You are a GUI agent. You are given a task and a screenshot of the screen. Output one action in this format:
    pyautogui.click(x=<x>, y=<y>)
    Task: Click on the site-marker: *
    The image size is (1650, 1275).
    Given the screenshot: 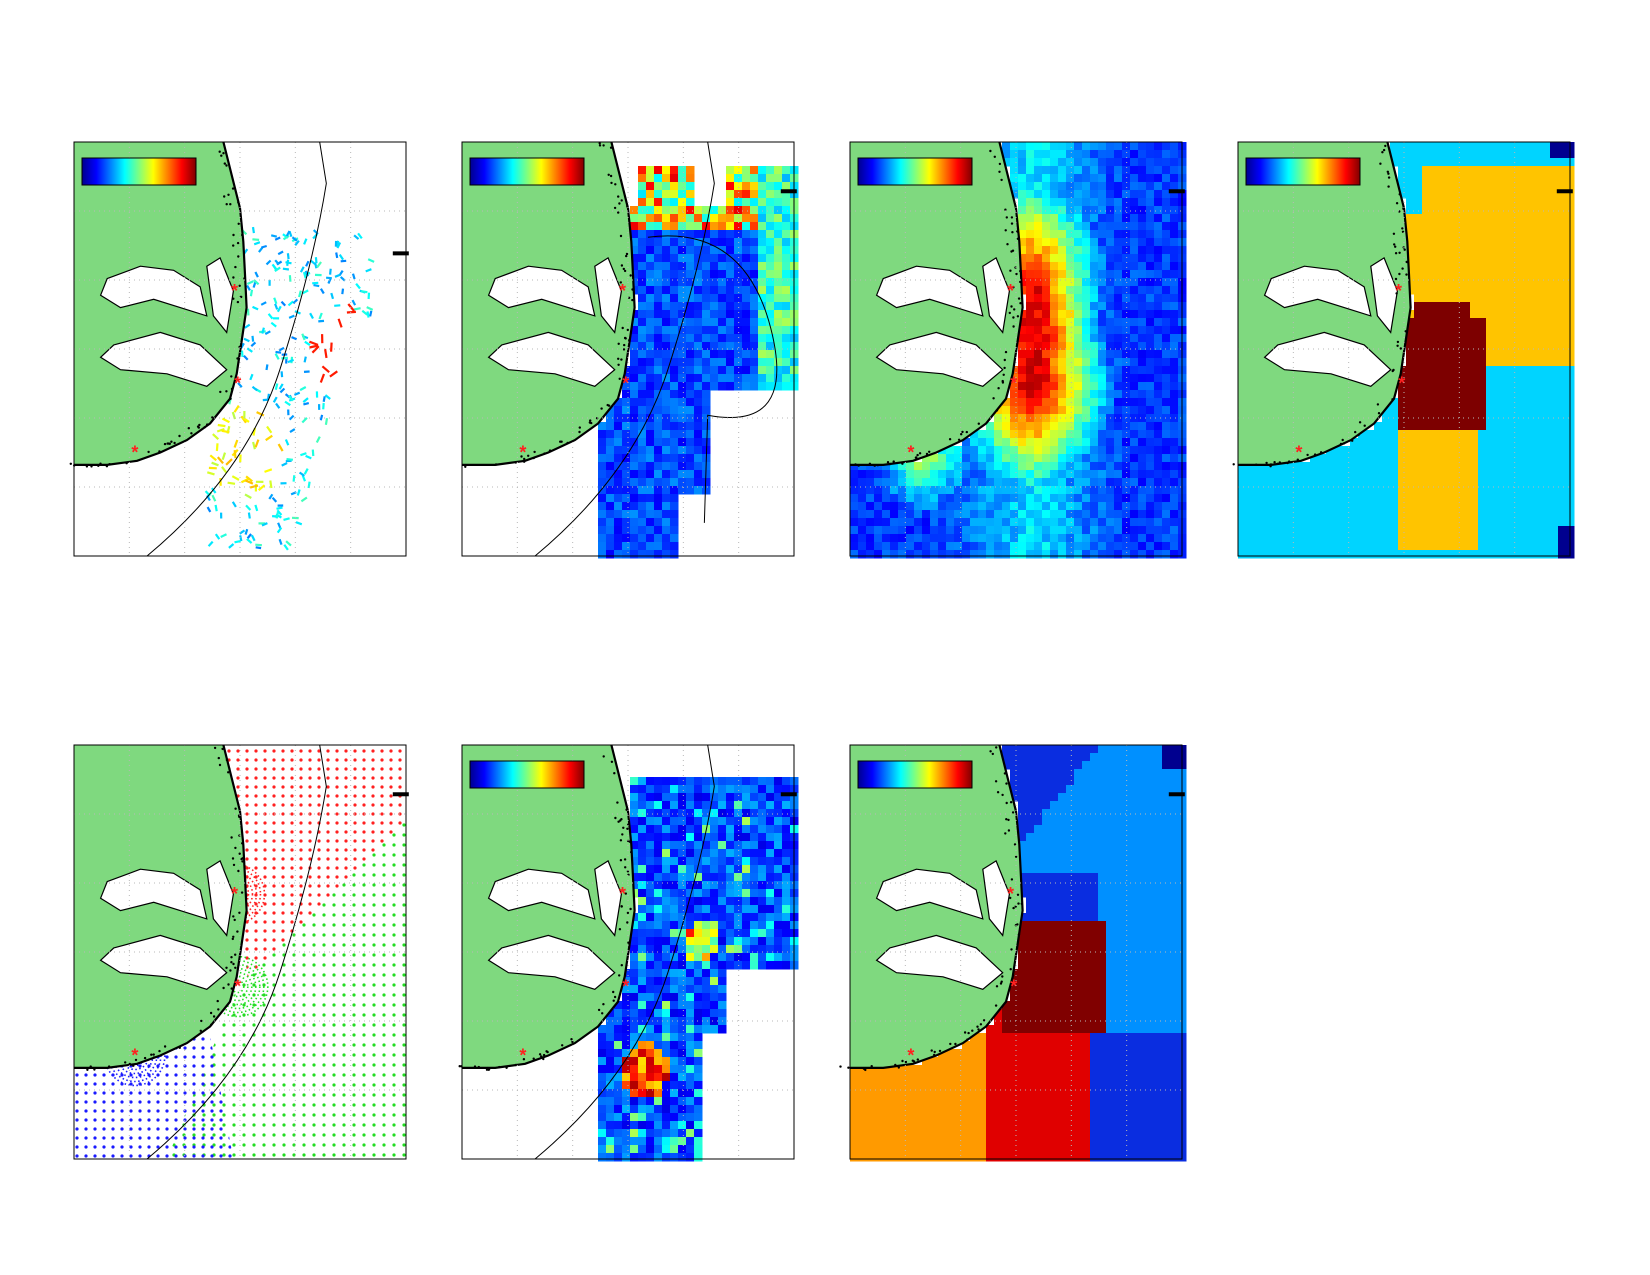 What is the action you would take?
    pyautogui.click(x=1398, y=291)
    